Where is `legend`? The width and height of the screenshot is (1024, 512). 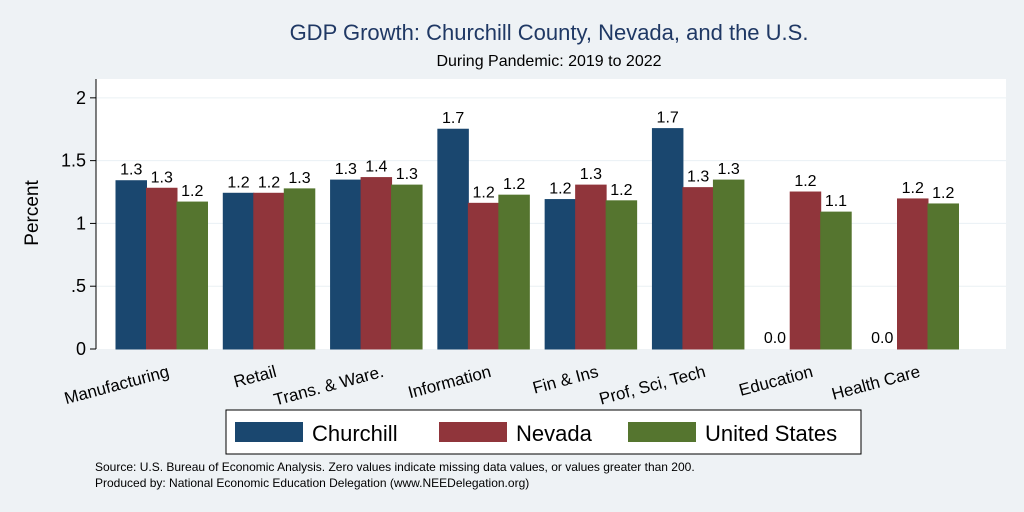
legend is located at coordinates (543, 432).